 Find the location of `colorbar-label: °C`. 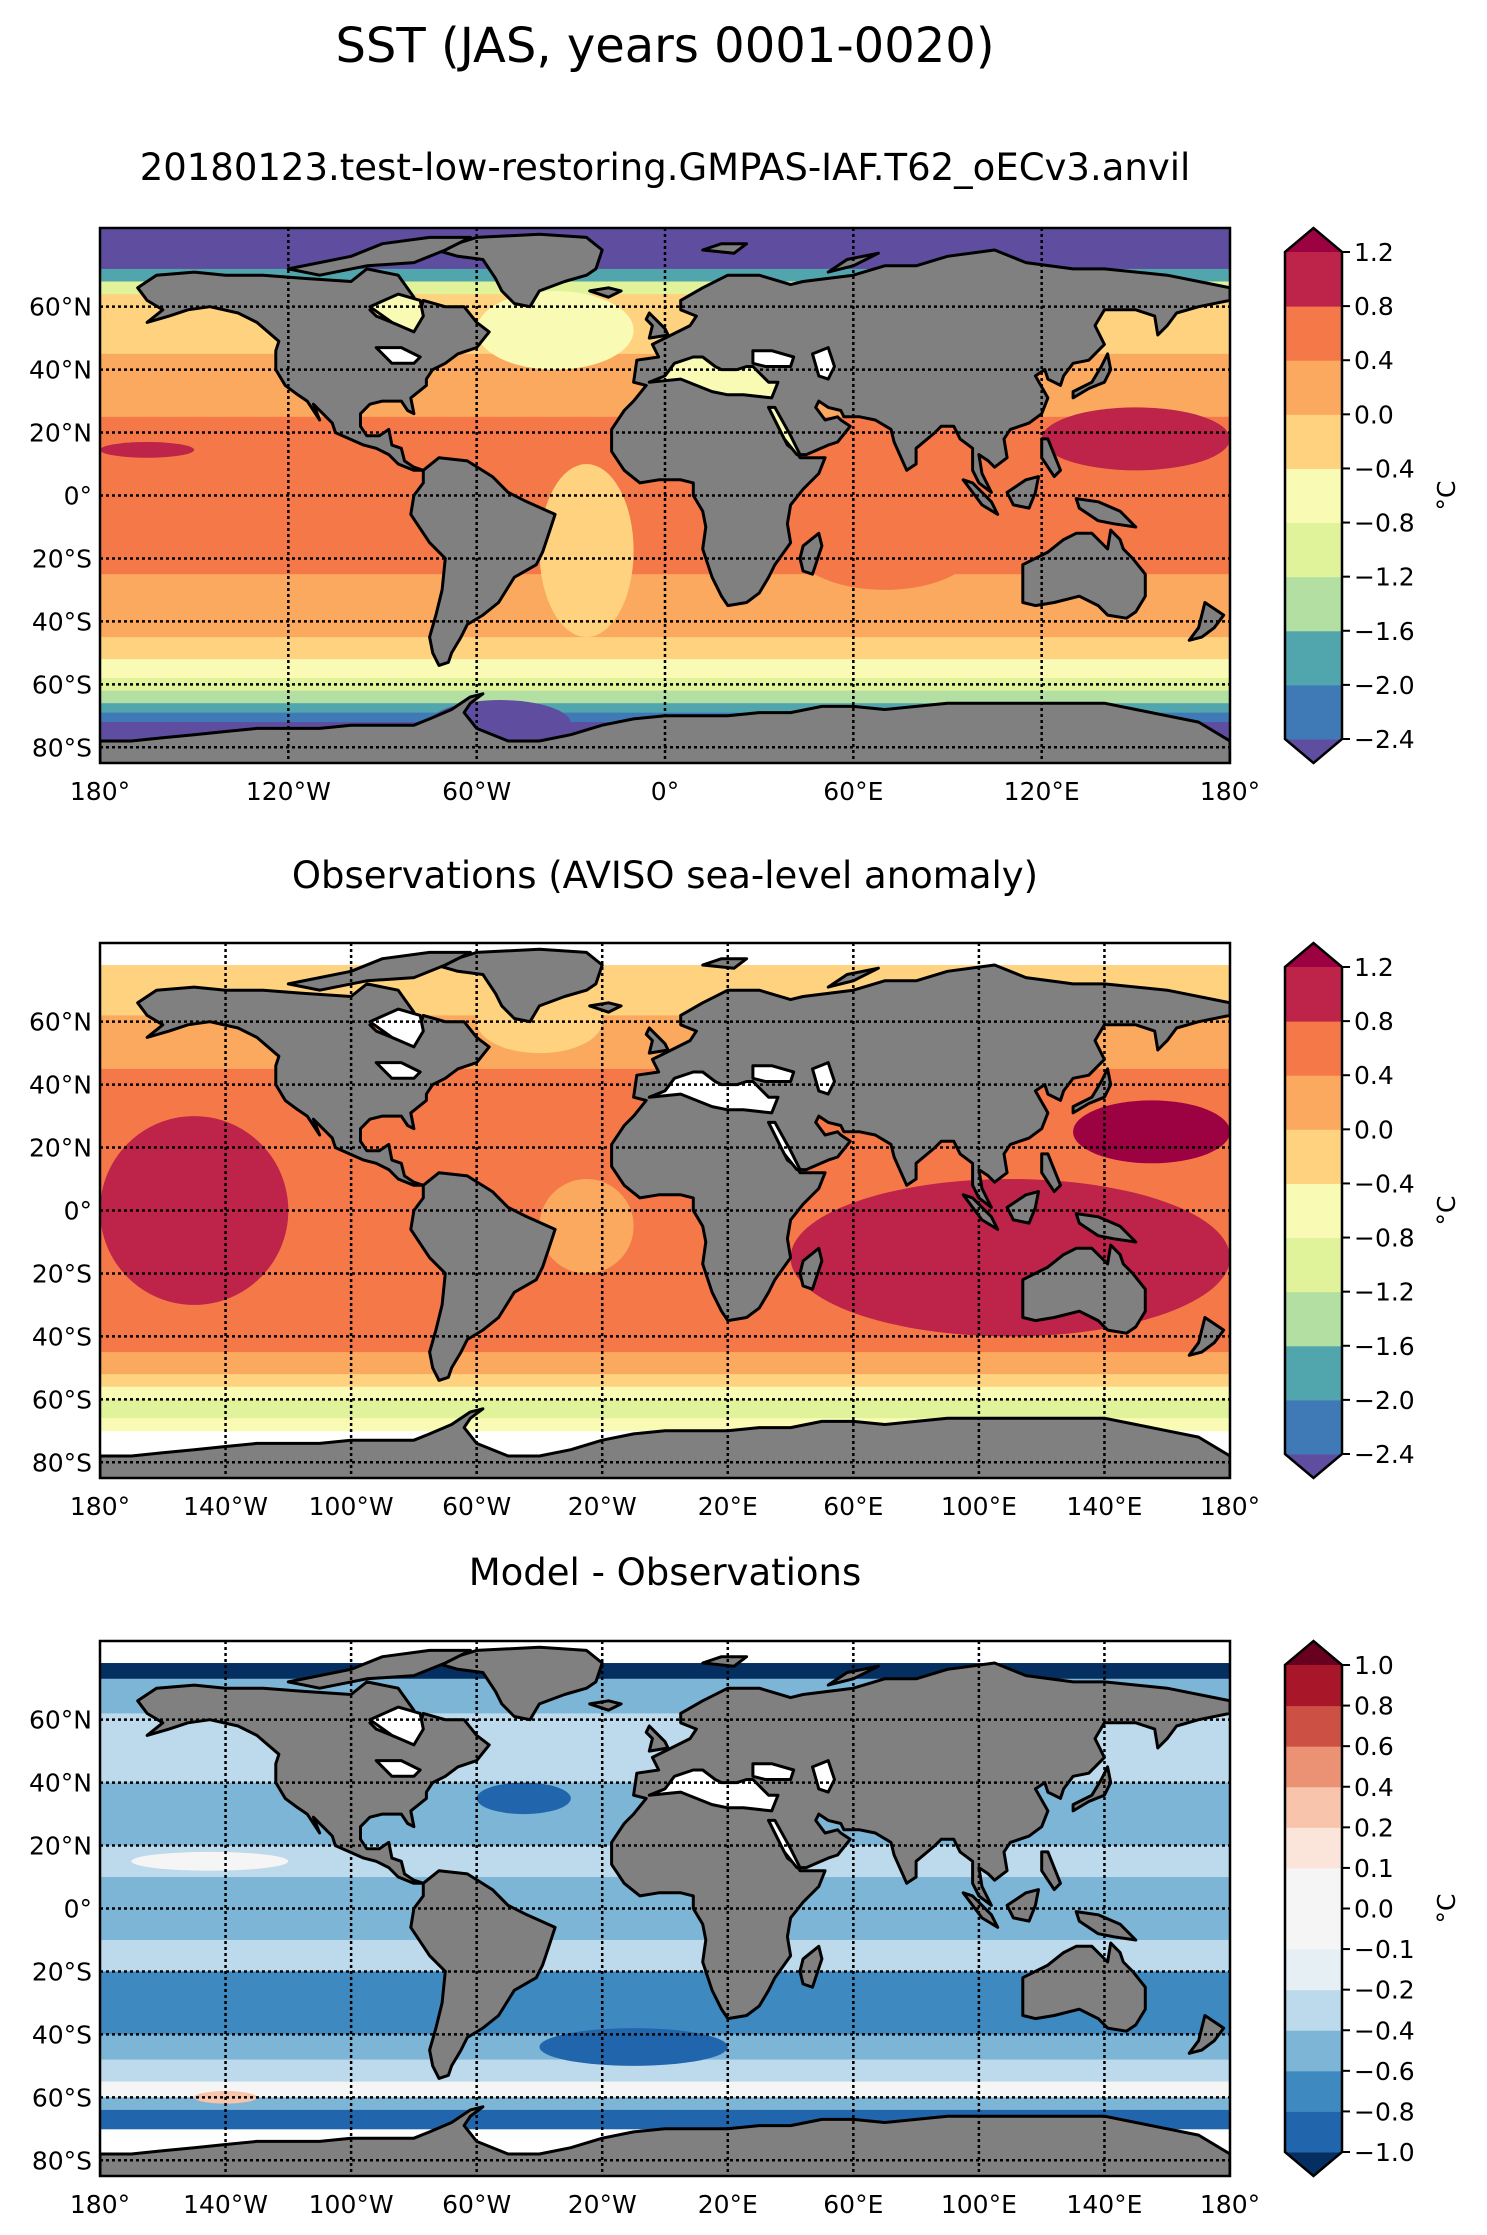

colorbar-label: °C is located at coordinates (1446, 1211).